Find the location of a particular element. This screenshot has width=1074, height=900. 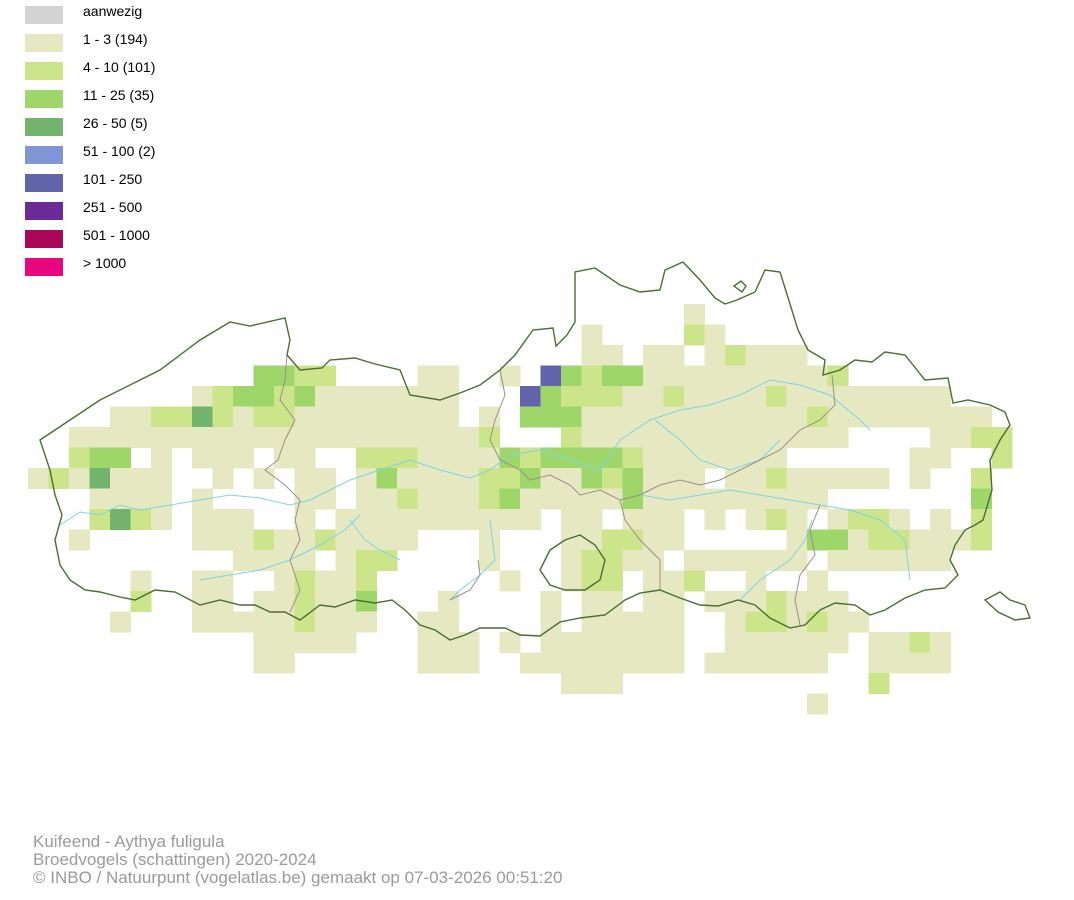

legend-item-501-1000: 501 - 1000 is located at coordinates (155, 240).